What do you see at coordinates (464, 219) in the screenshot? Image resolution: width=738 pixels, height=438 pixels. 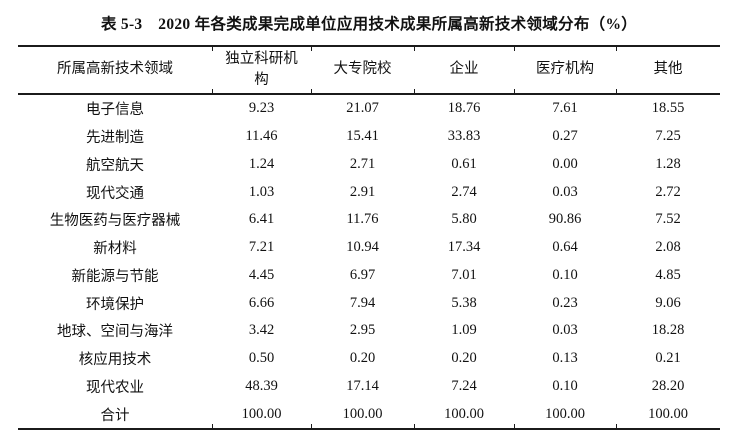 I see `cell-value: 5.80` at bounding box center [464, 219].